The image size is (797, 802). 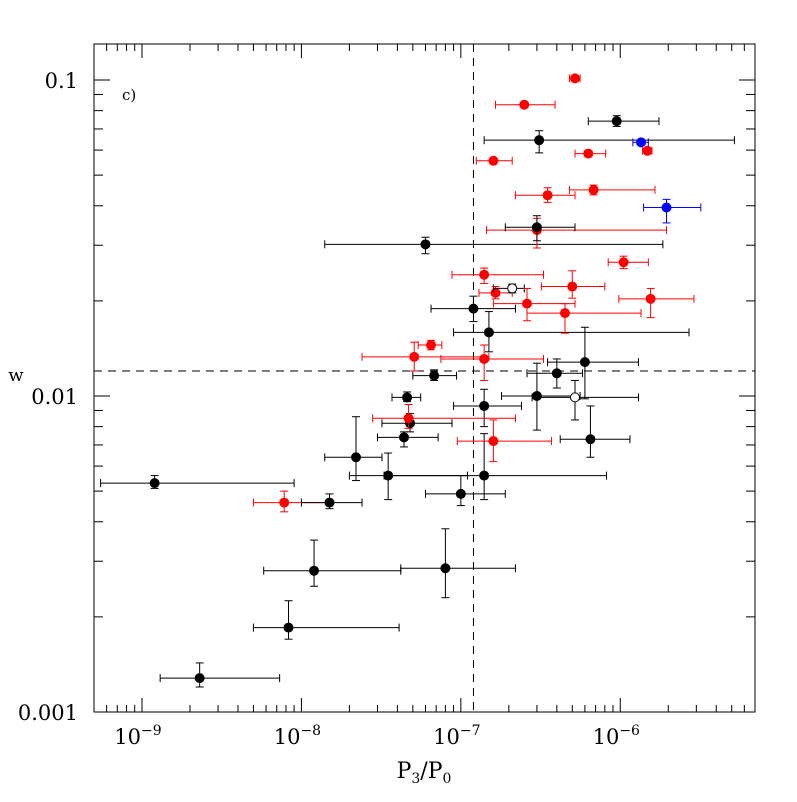 What do you see at coordinates (61, 81) in the screenshot?
I see `y-tick-label: 0.1` at bounding box center [61, 81].